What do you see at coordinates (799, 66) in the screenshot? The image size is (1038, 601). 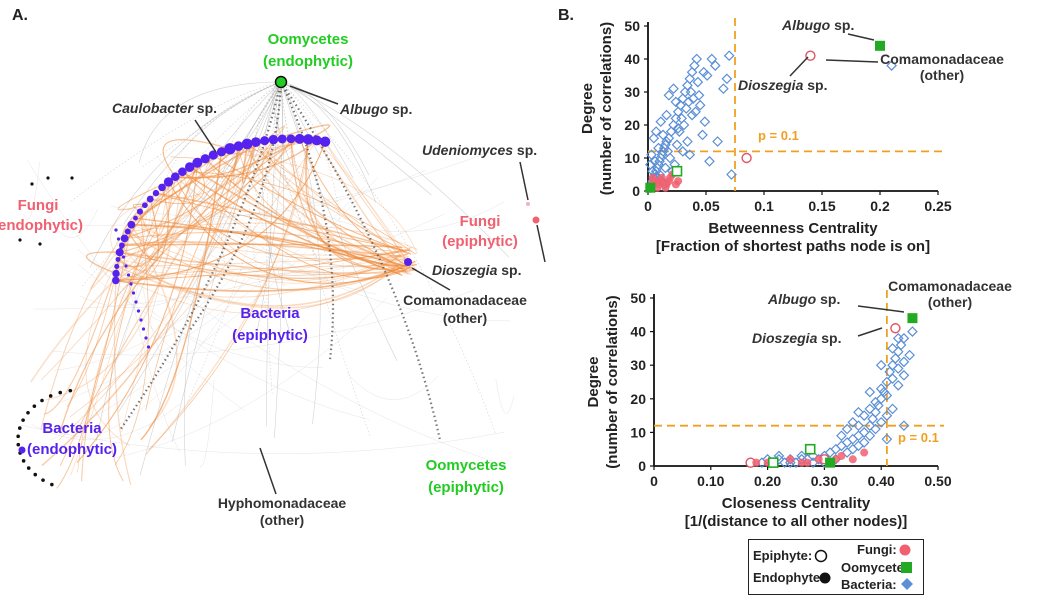 I see `c1-dioszegia-leader` at bounding box center [799, 66].